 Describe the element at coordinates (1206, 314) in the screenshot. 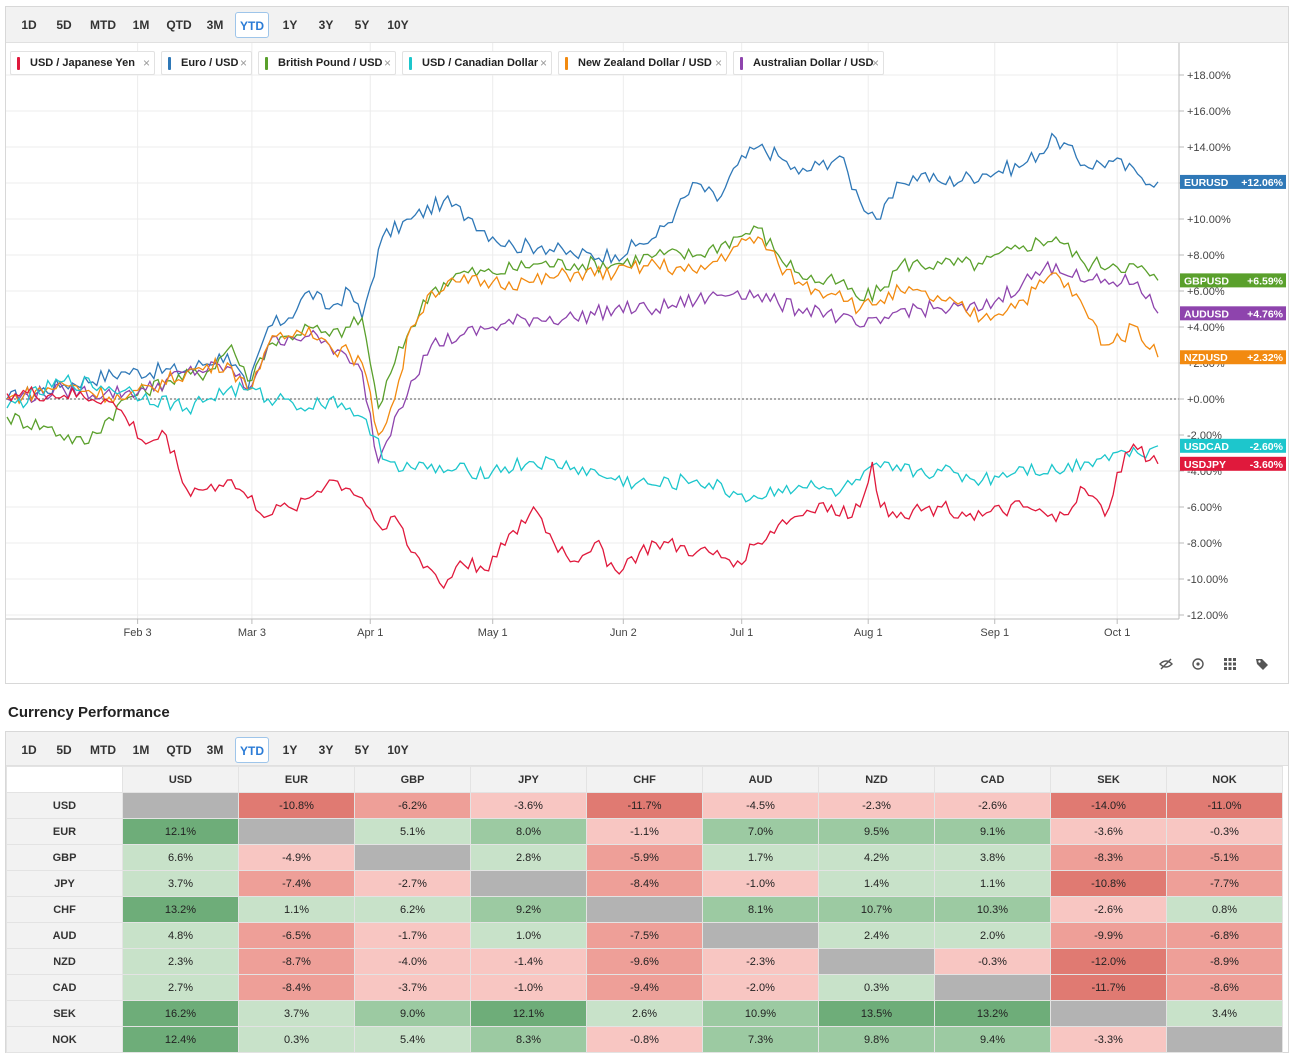

I see `badge-name: AUDUSD` at that location.